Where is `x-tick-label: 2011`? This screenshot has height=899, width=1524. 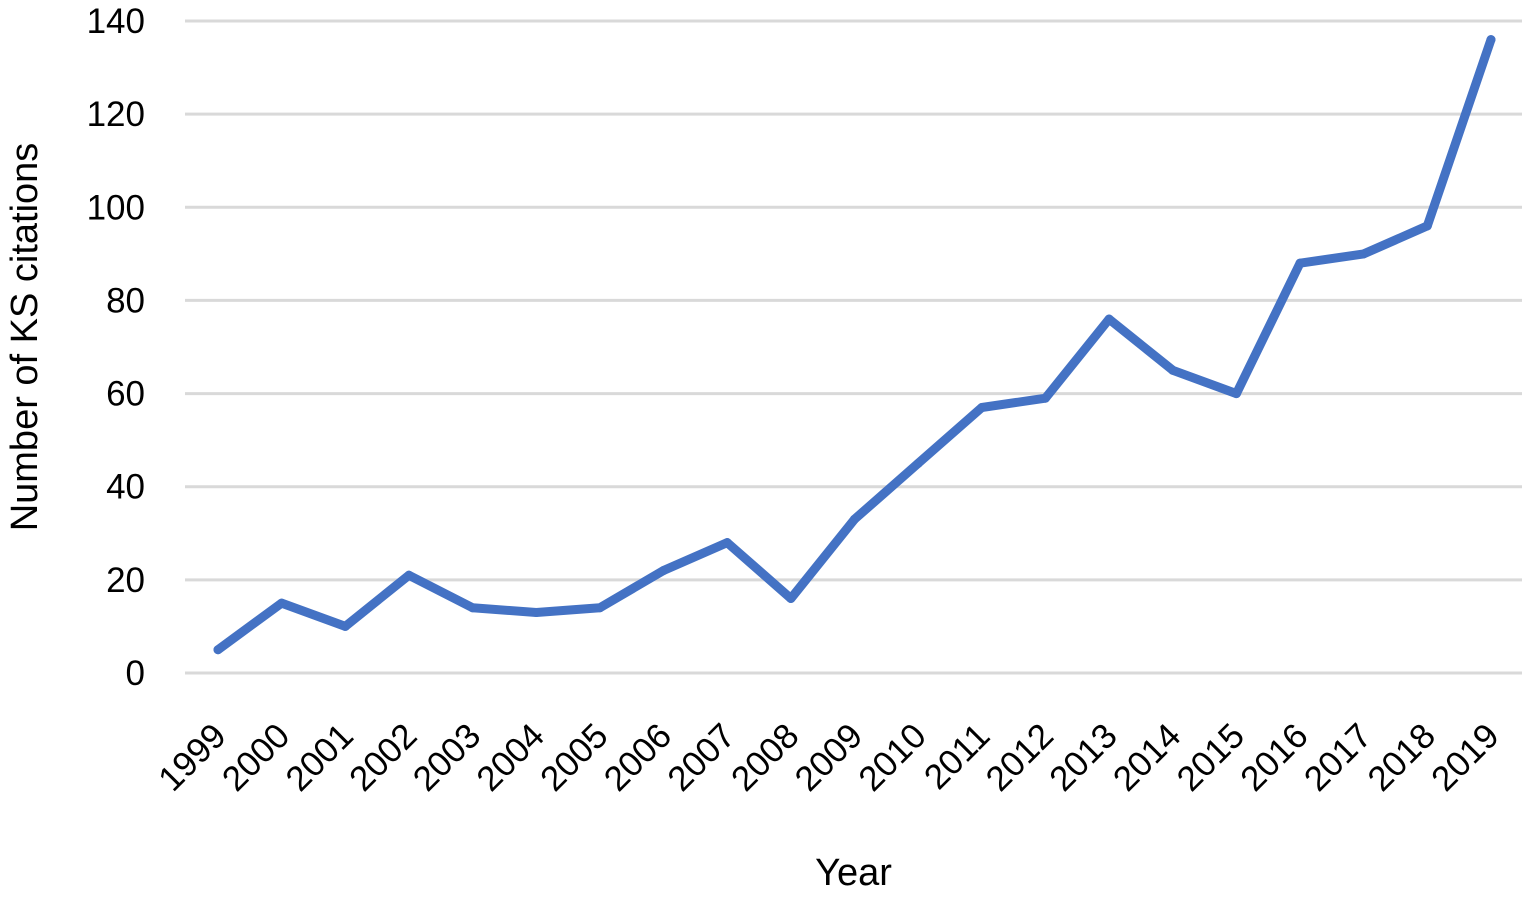
x-tick-label: 2011 is located at coordinates (957, 756).